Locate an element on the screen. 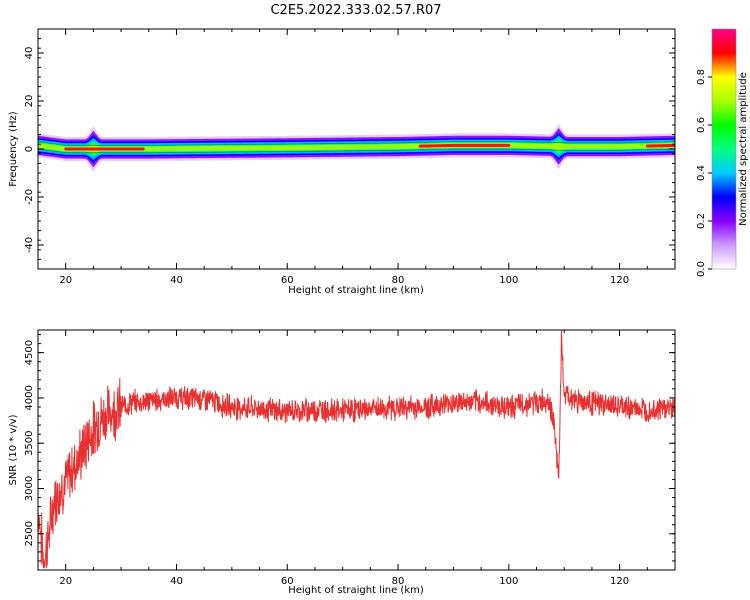  colorbar-frame is located at coordinates (724, 149).